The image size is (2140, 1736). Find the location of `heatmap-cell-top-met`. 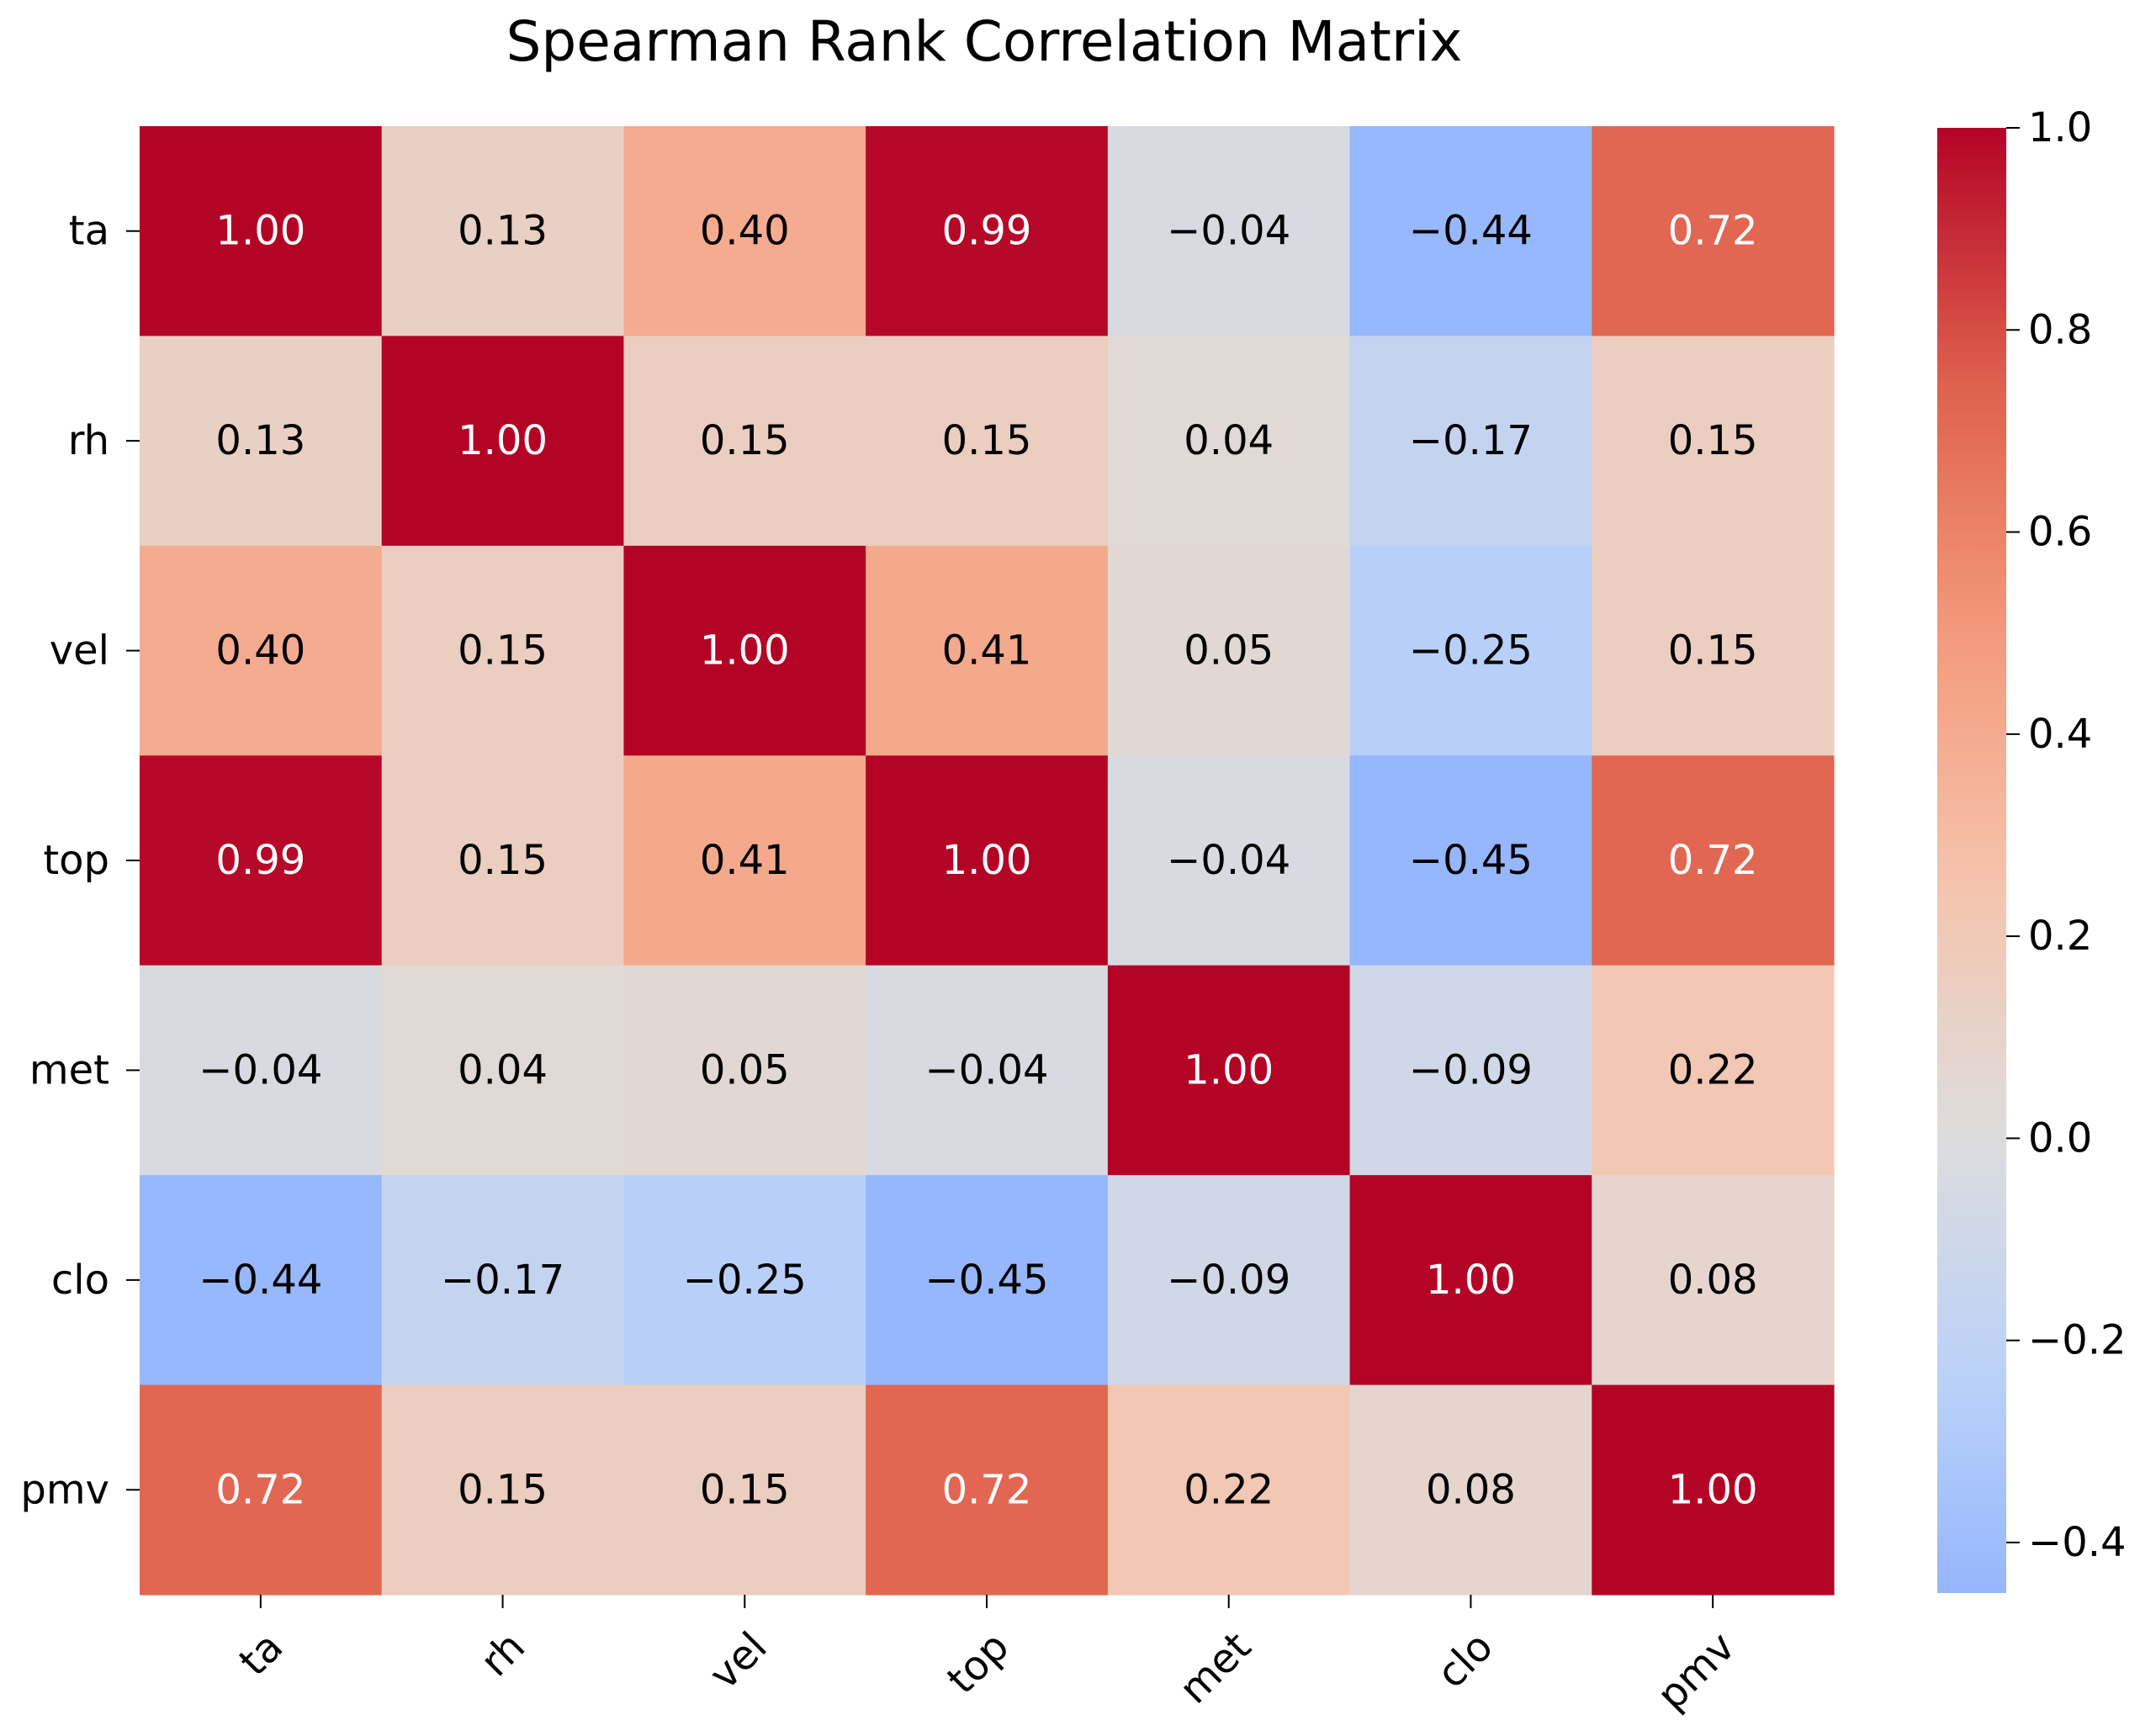

heatmap-cell-top-met is located at coordinates (1229, 860).